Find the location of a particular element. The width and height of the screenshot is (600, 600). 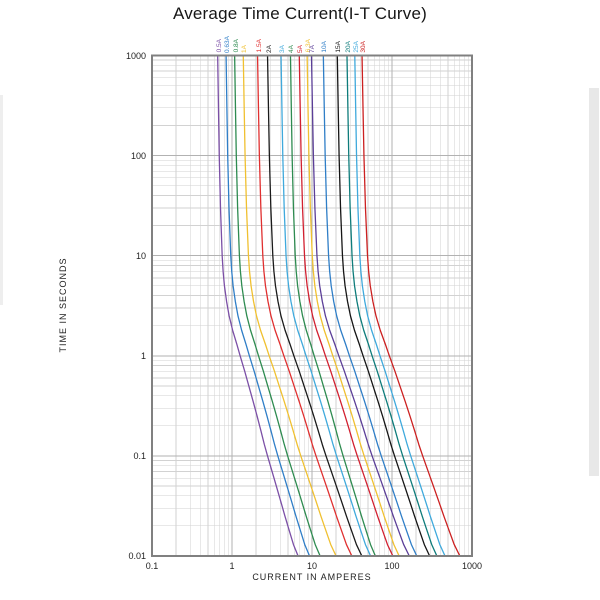

curve-label-10a: 10A is located at coordinates (325, 46).